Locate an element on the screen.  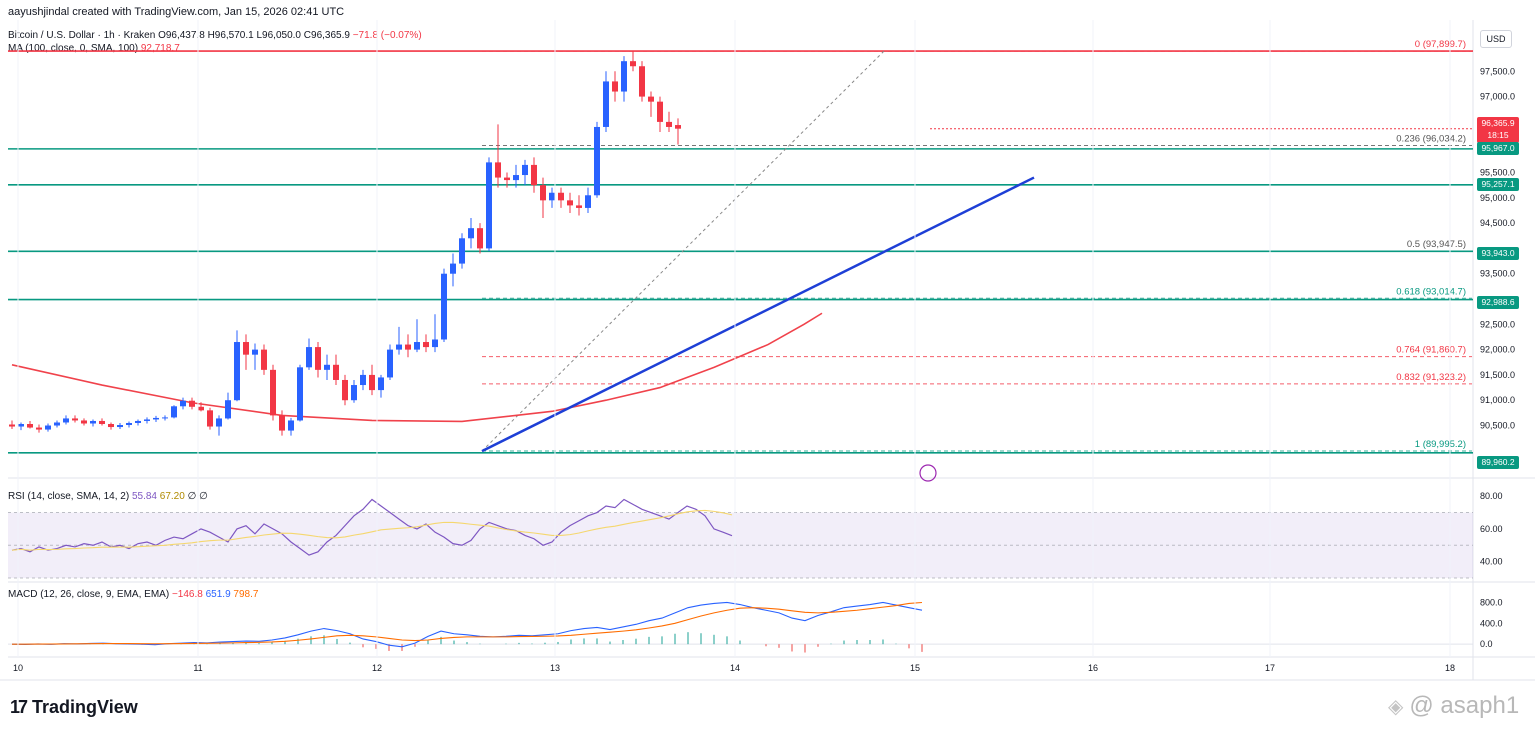
support-tag-2: 95,257.1 is located at coordinates (1498, 184).